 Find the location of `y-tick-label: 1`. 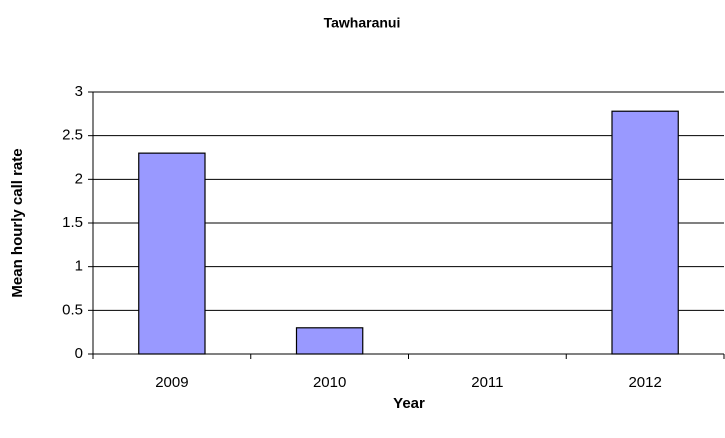

y-tick-label: 1 is located at coordinates (79, 266).